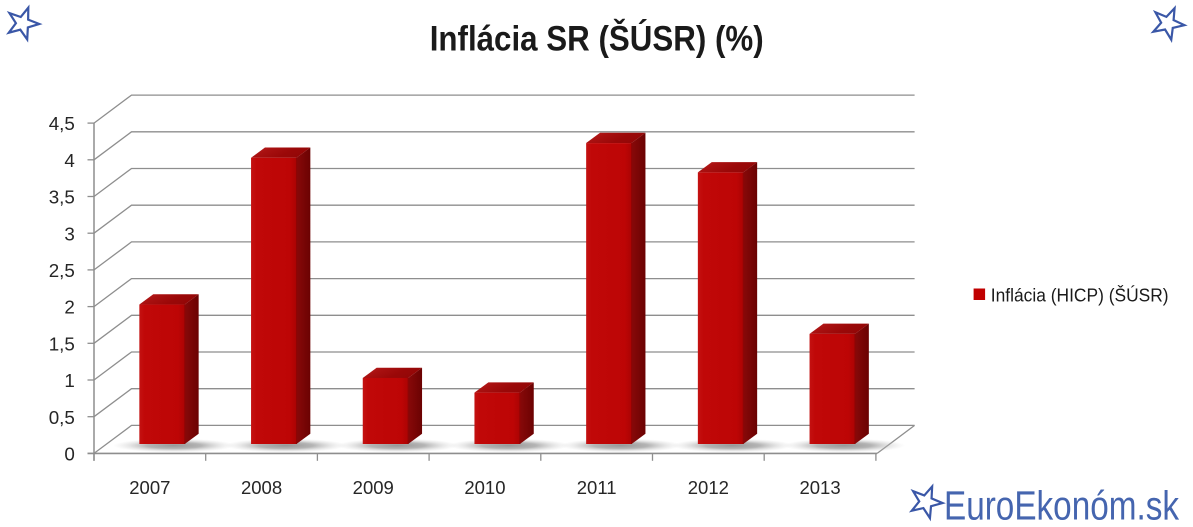 This screenshot has width=1193, height=527. What do you see at coordinates (69, 454) in the screenshot?
I see `svg-text: 0` at bounding box center [69, 454].